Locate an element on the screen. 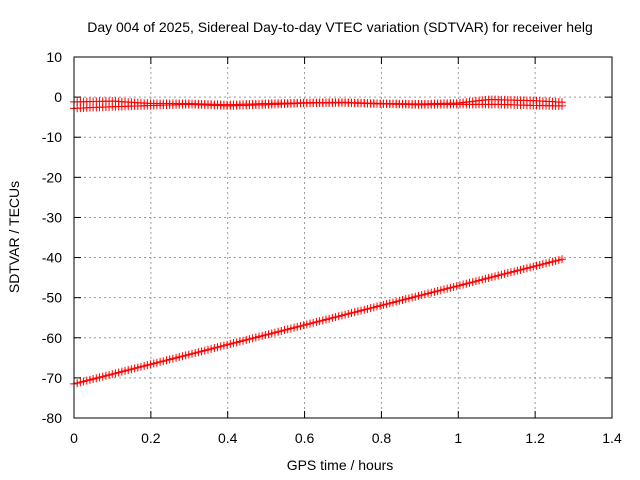 The width and height of the screenshot is (640, 480). y-tick-label: -20 is located at coordinates (52, 177).